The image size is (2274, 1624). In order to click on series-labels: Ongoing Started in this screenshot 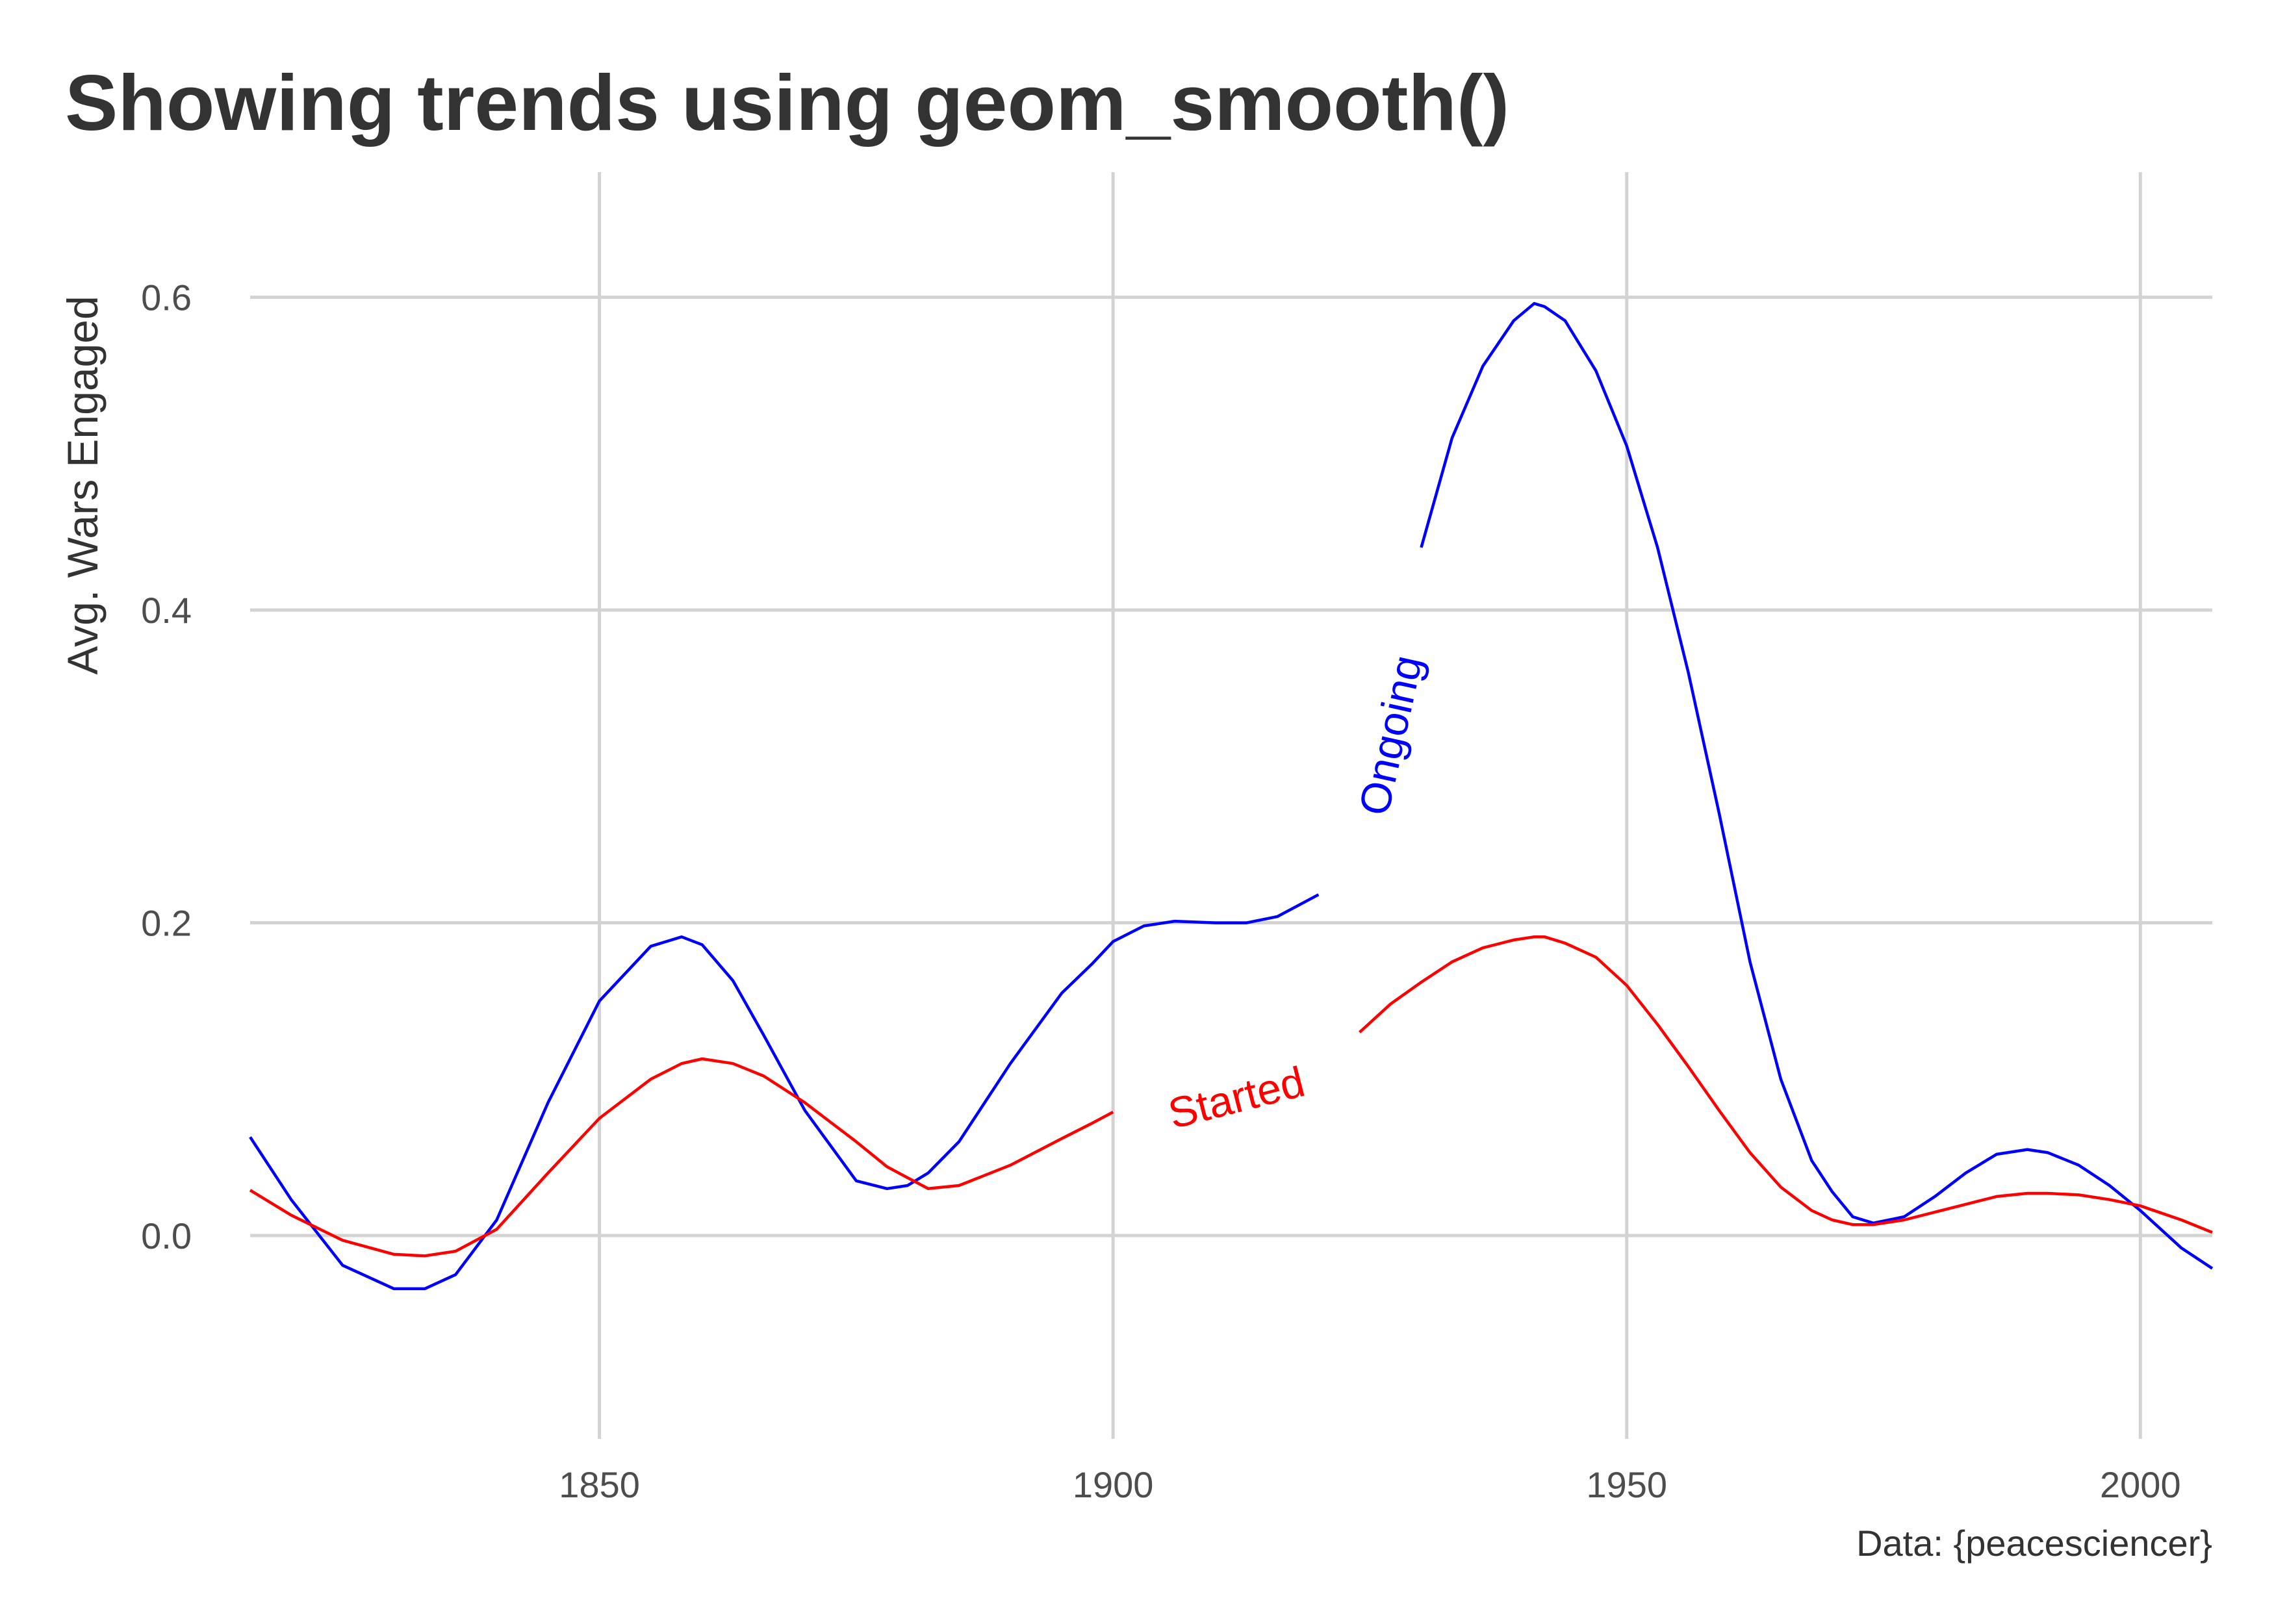, I will do `click(1297, 894)`.